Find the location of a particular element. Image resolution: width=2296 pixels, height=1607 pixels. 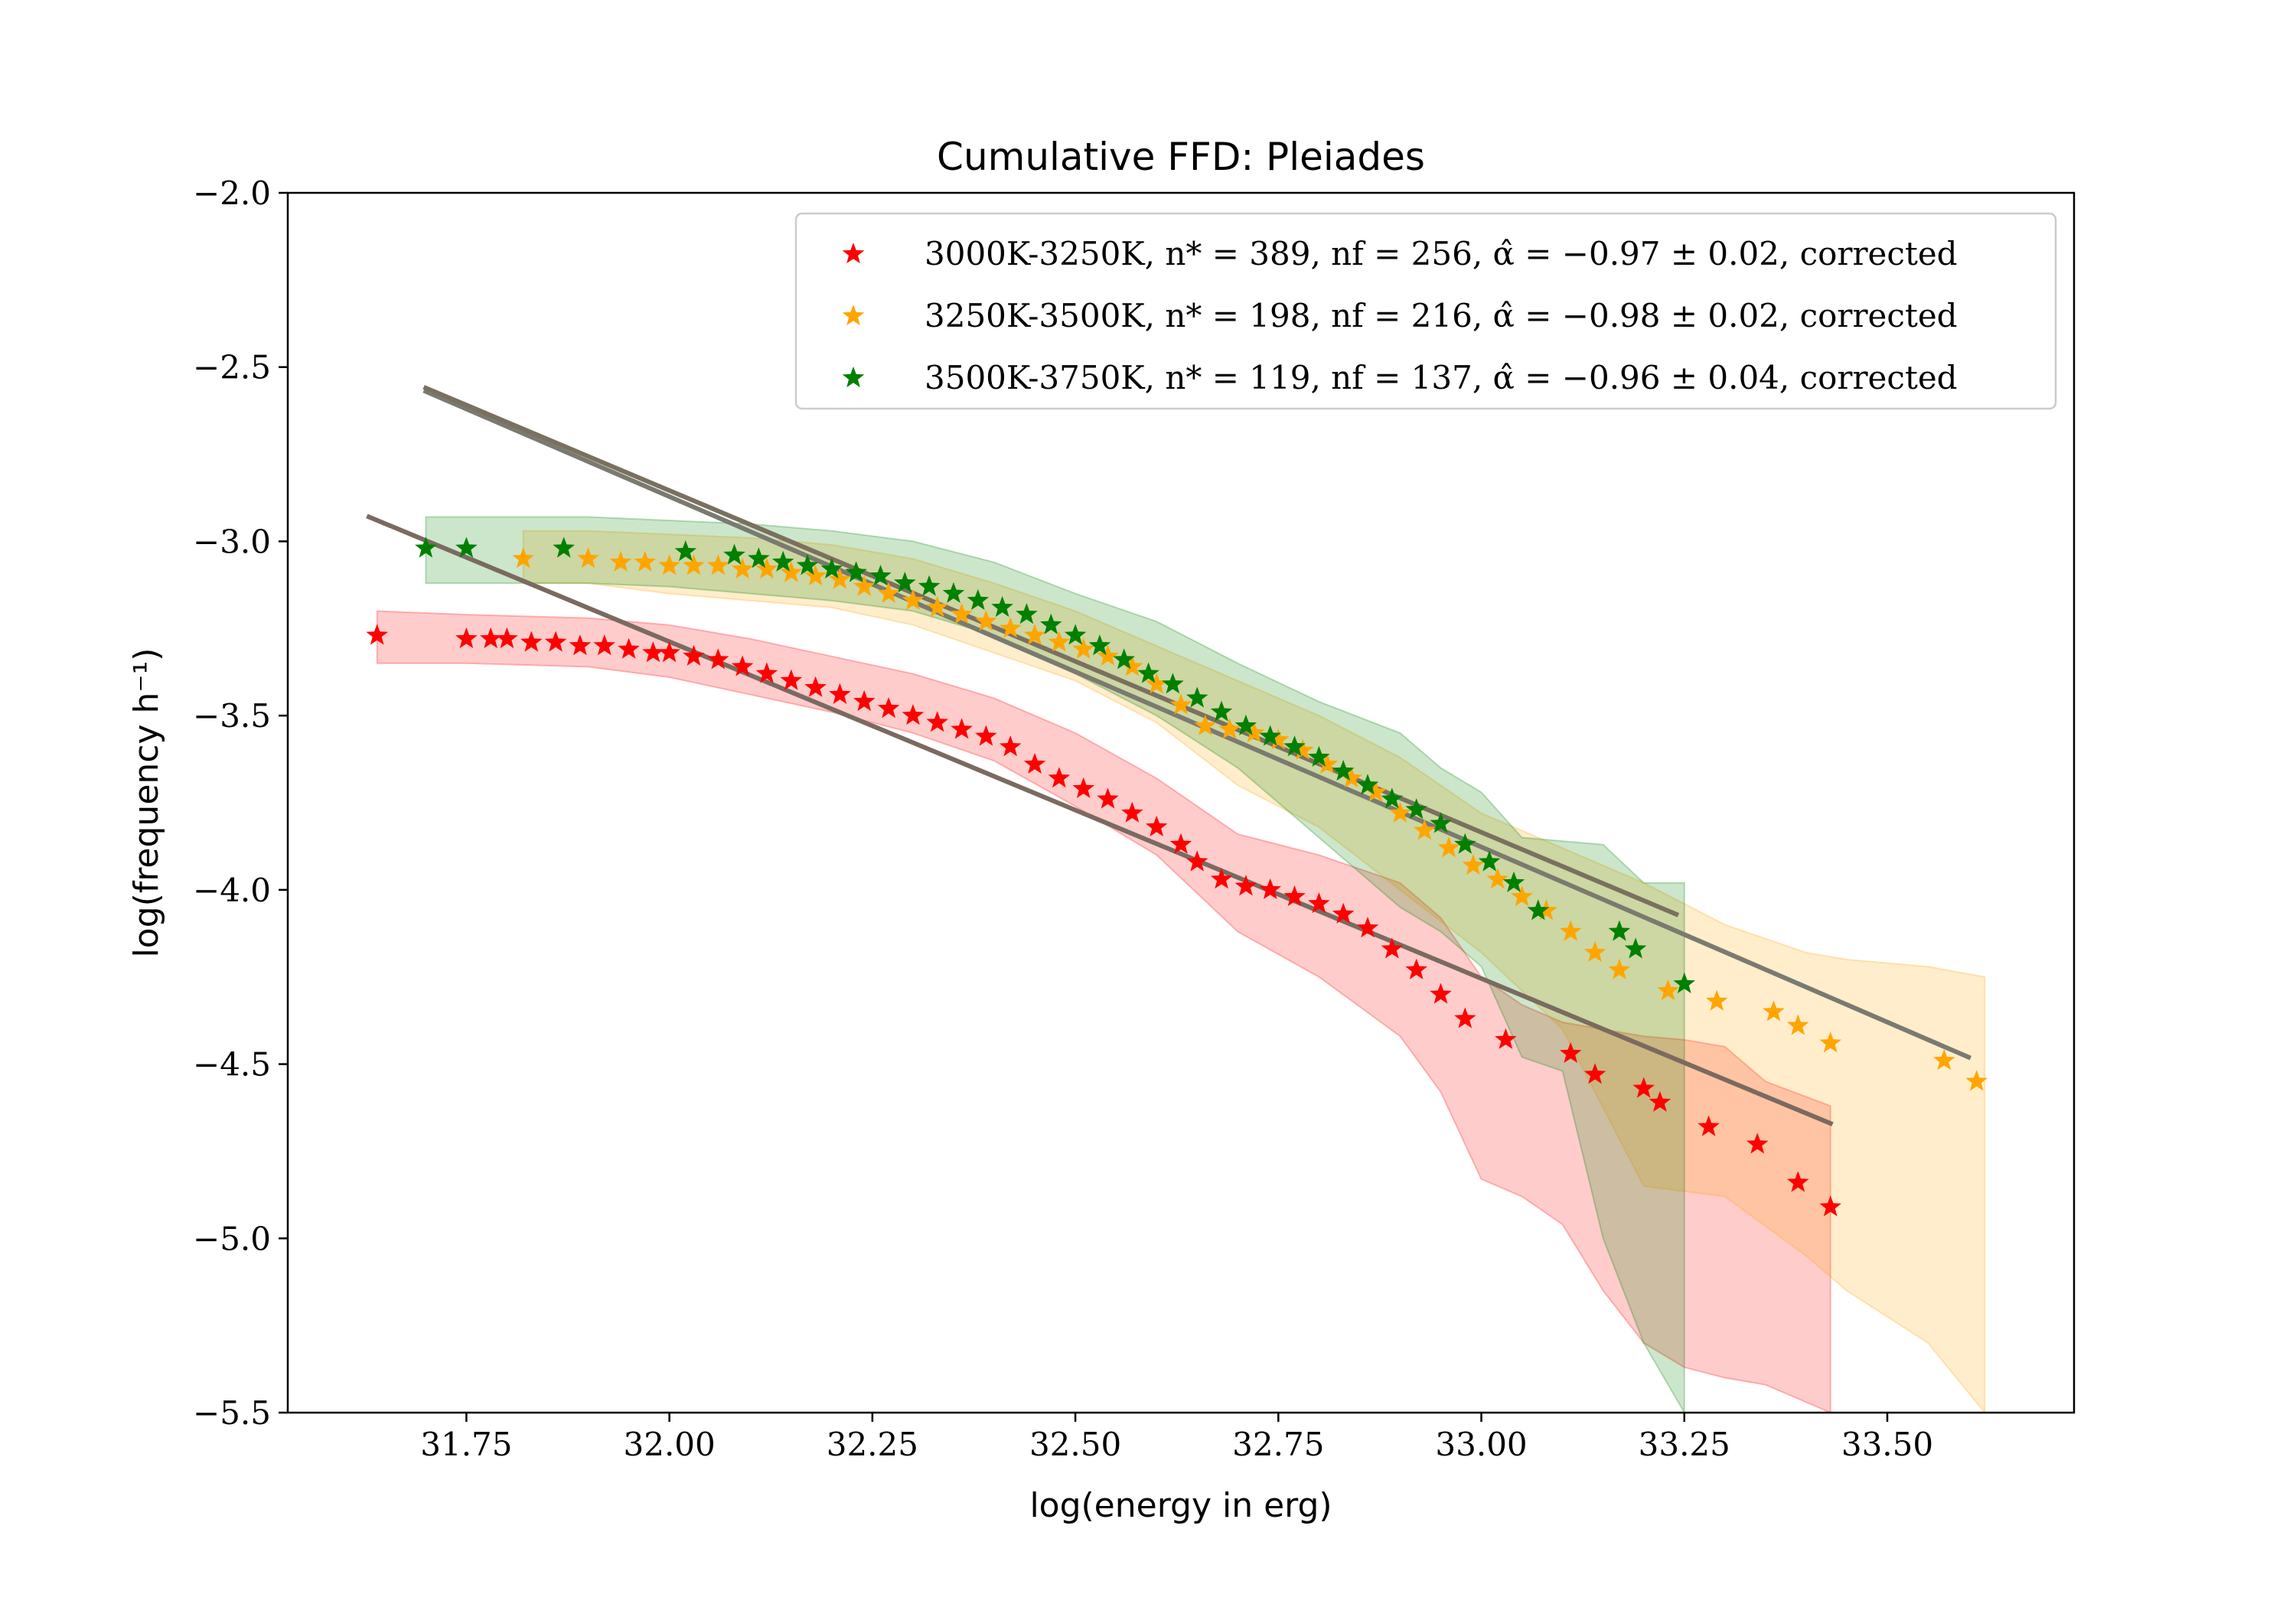

y-axis: −2.0 −2.5 −3.0 −3.5 −4.0 −4.5 −5.0 −5.5 is located at coordinates (240, 803).